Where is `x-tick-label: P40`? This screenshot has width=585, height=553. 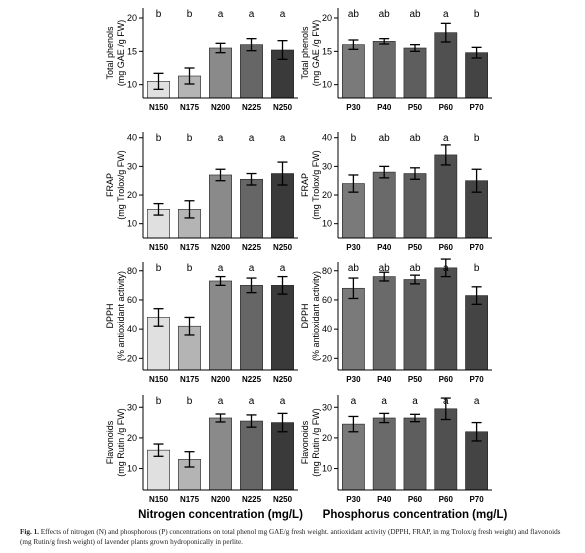 x-tick-label: P40 is located at coordinates (384, 499).